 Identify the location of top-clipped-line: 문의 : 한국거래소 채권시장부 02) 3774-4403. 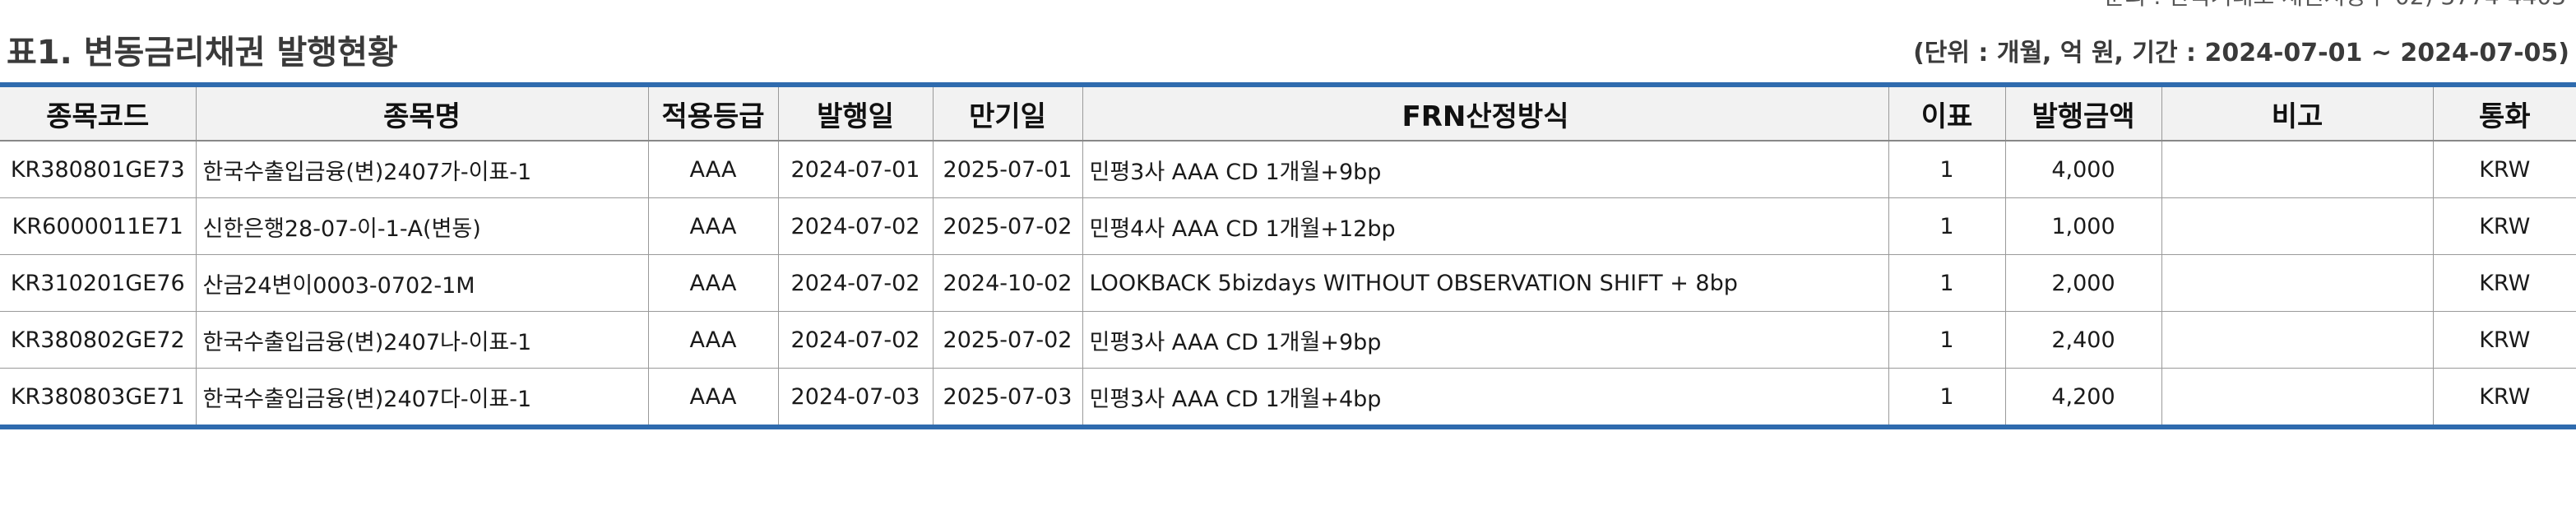
(1288, 3).